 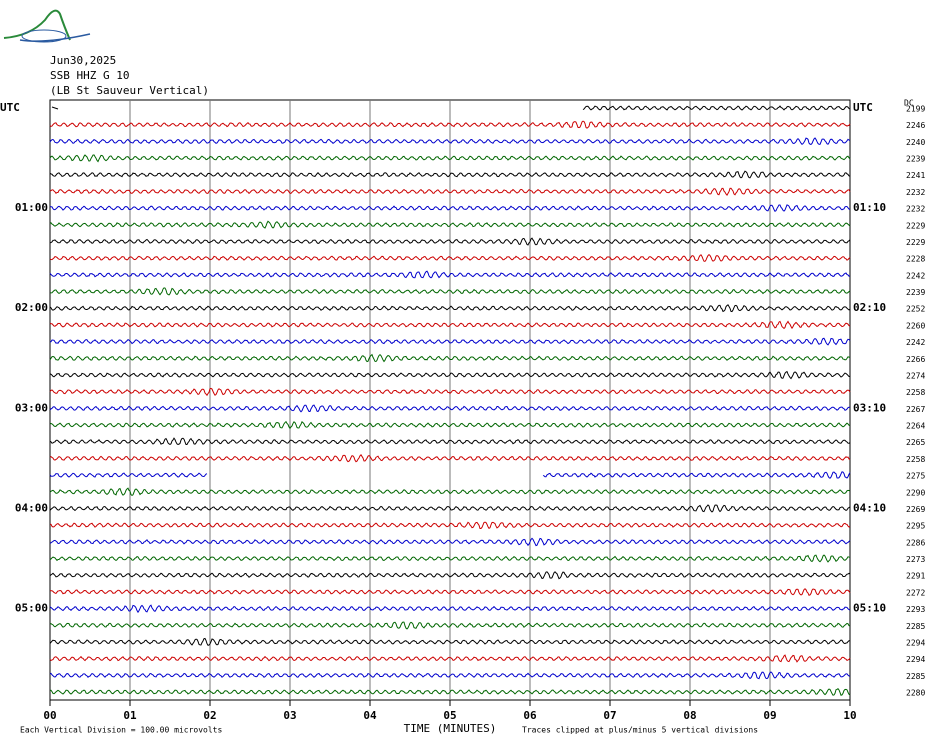 I want to click on left-time-label: 02:00, so click(x=31, y=307).